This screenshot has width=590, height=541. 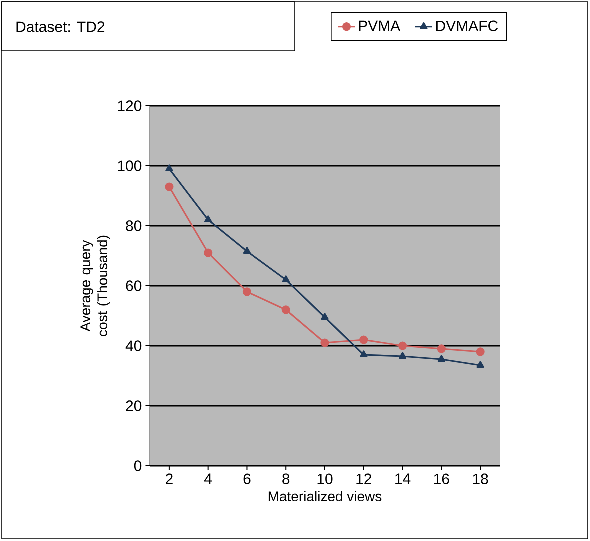 I want to click on x-tick-label: 12, so click(x=364, y=479).